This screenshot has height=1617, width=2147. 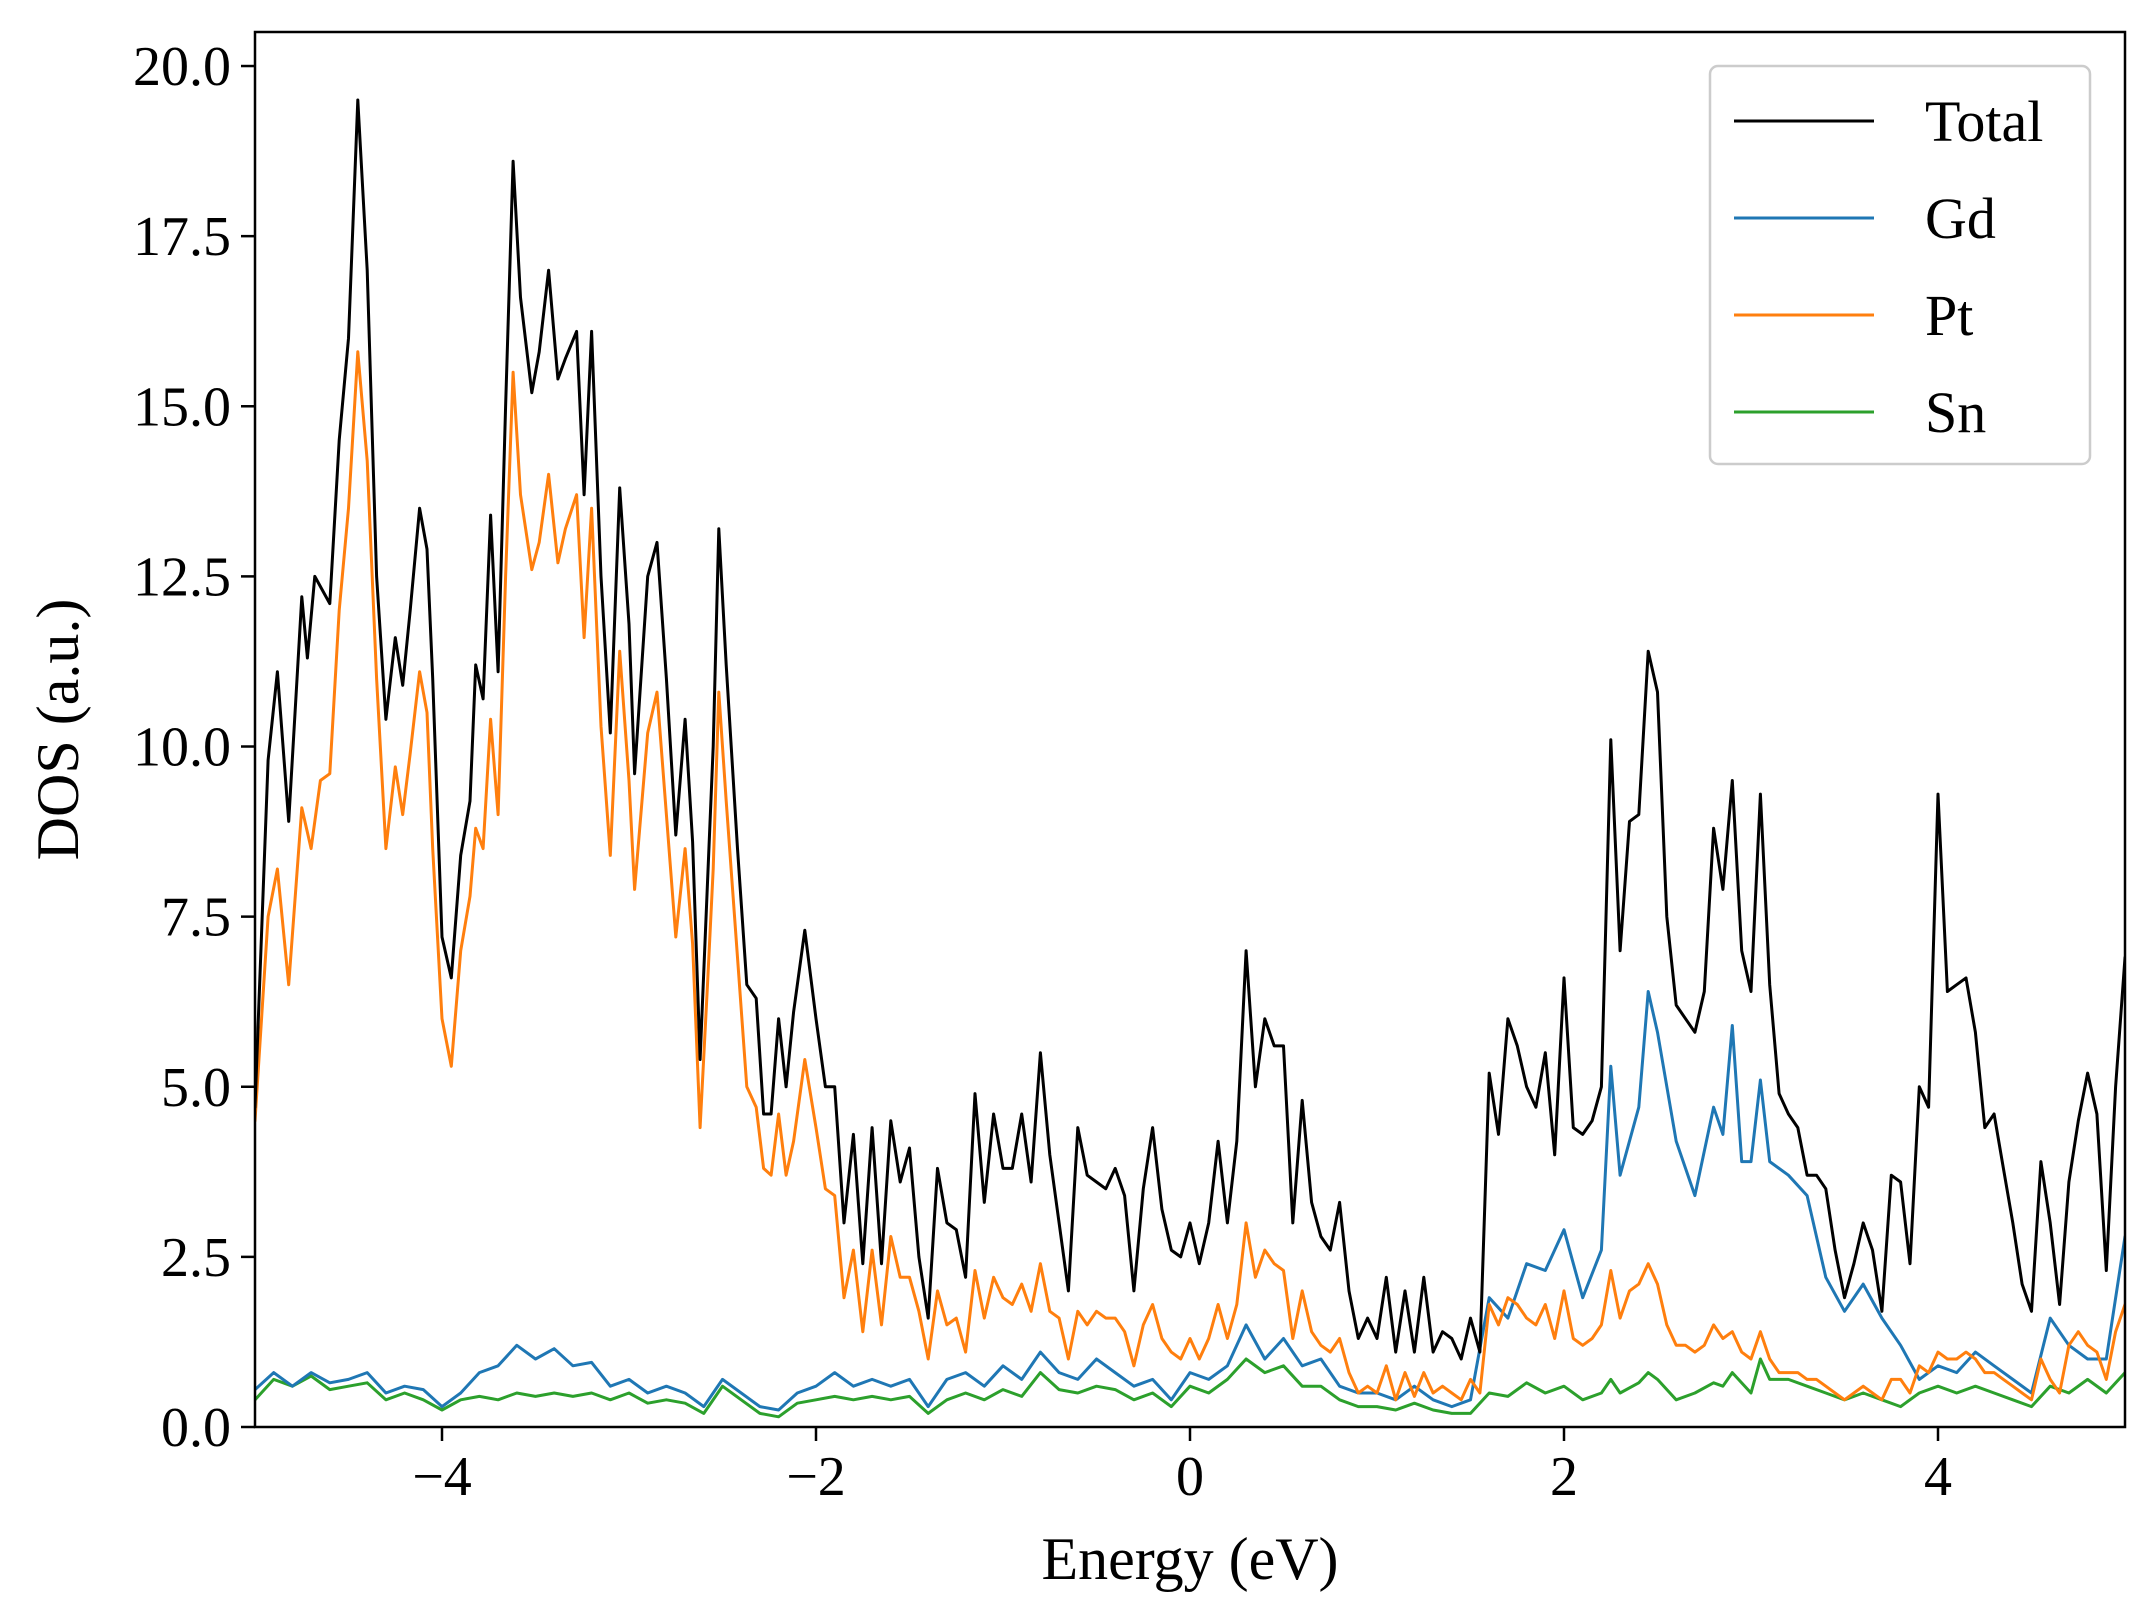 I want to click on x-tick-label: 0, so click(x=1190, y=1477).